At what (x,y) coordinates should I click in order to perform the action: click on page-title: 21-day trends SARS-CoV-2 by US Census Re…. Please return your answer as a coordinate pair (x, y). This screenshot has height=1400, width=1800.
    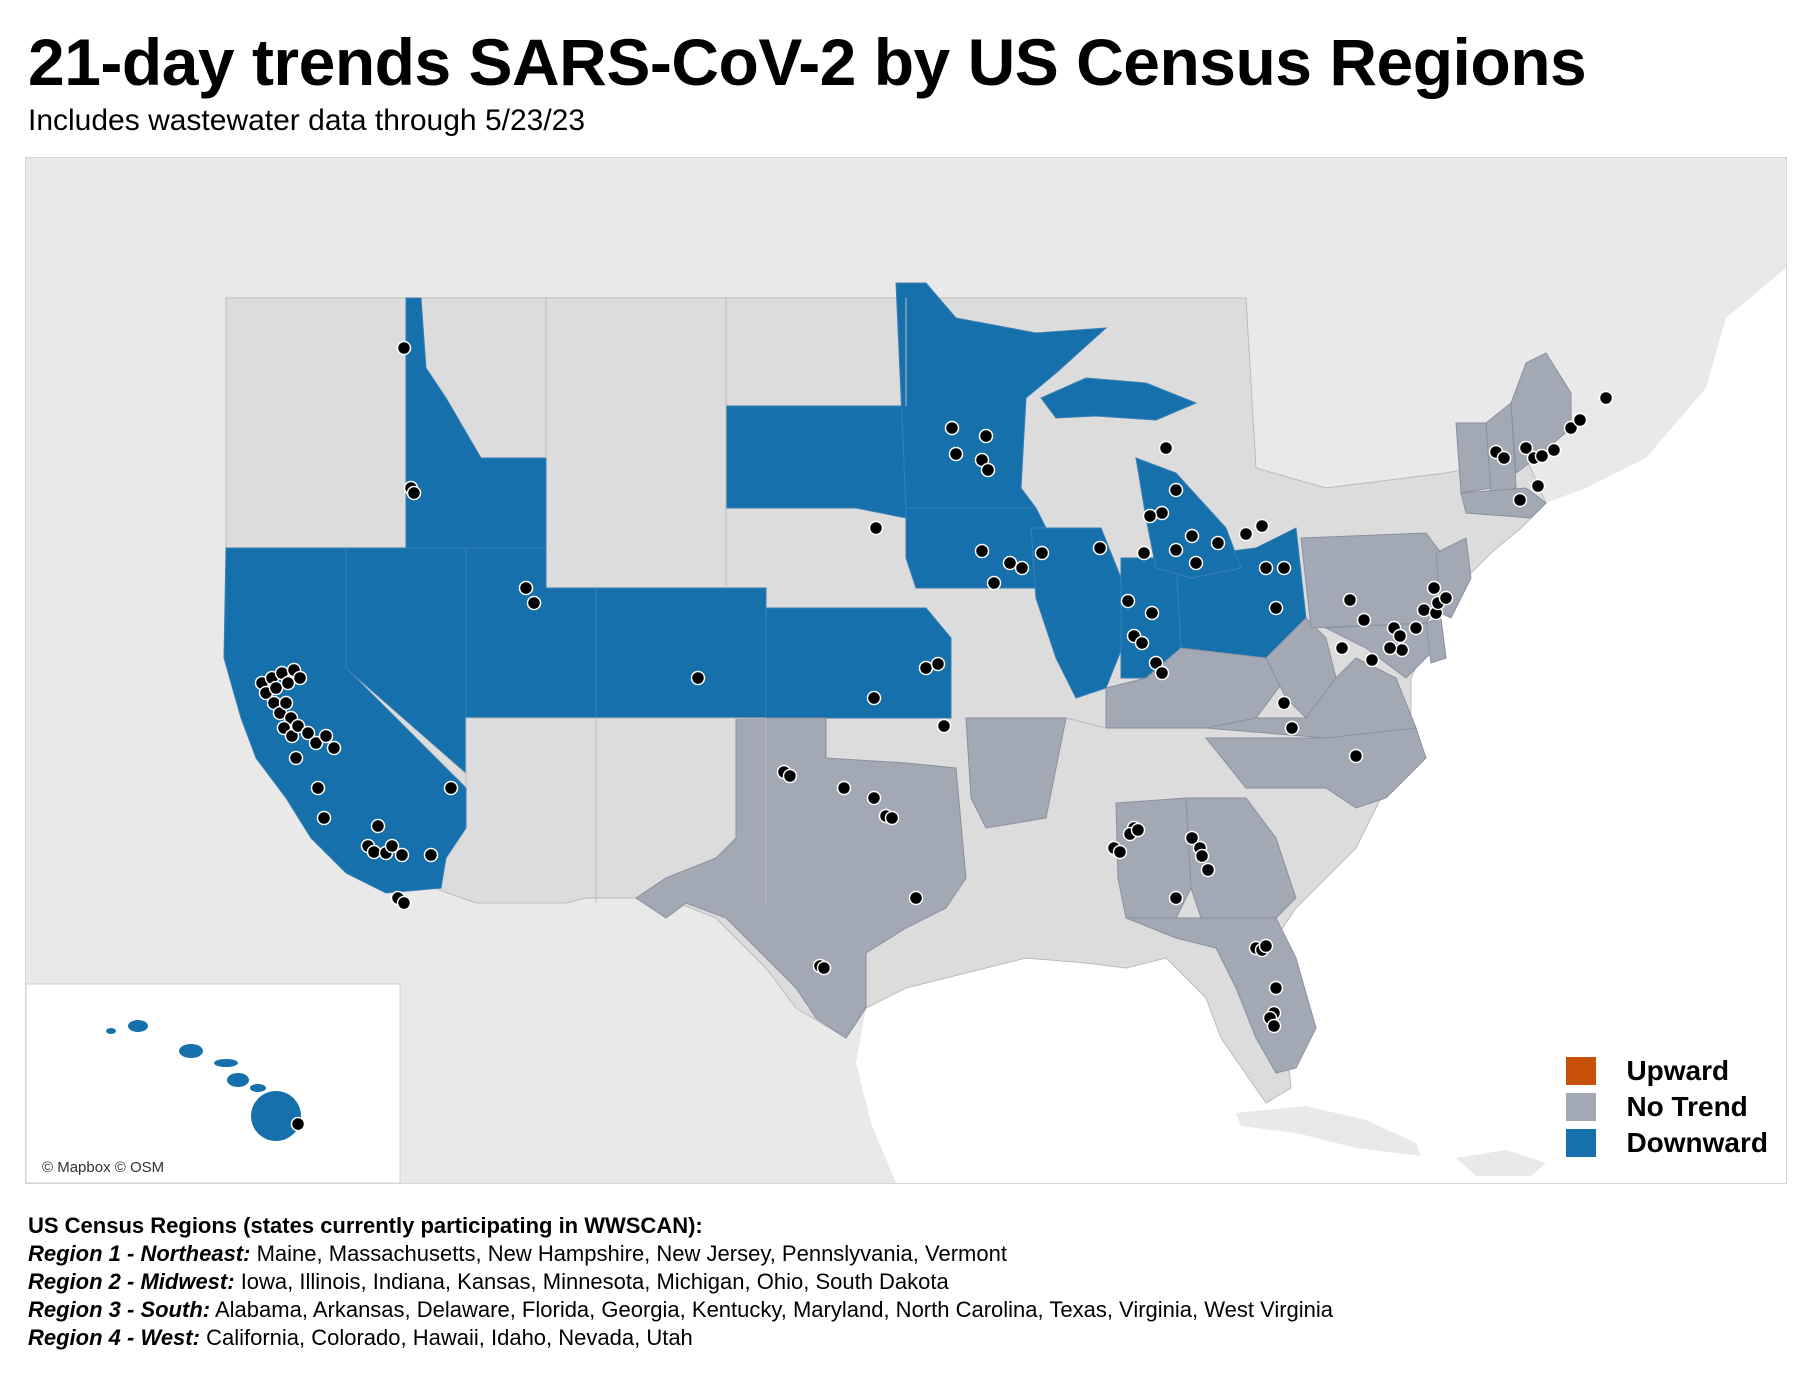
    Looking at the image, I should click on (807, 62).